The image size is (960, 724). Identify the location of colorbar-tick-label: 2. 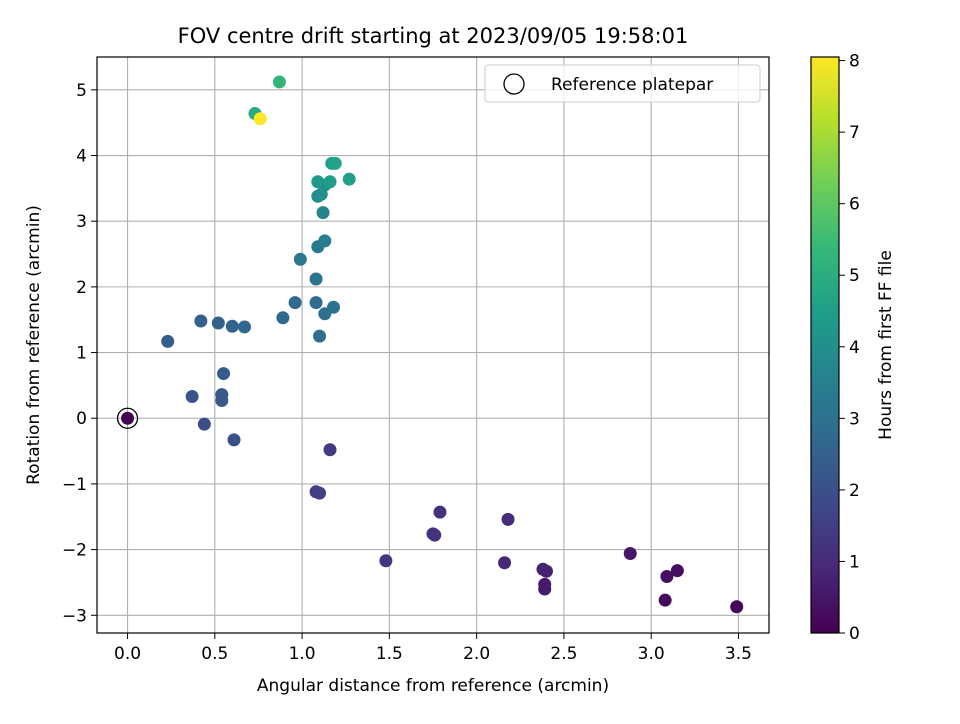
(854, 491).